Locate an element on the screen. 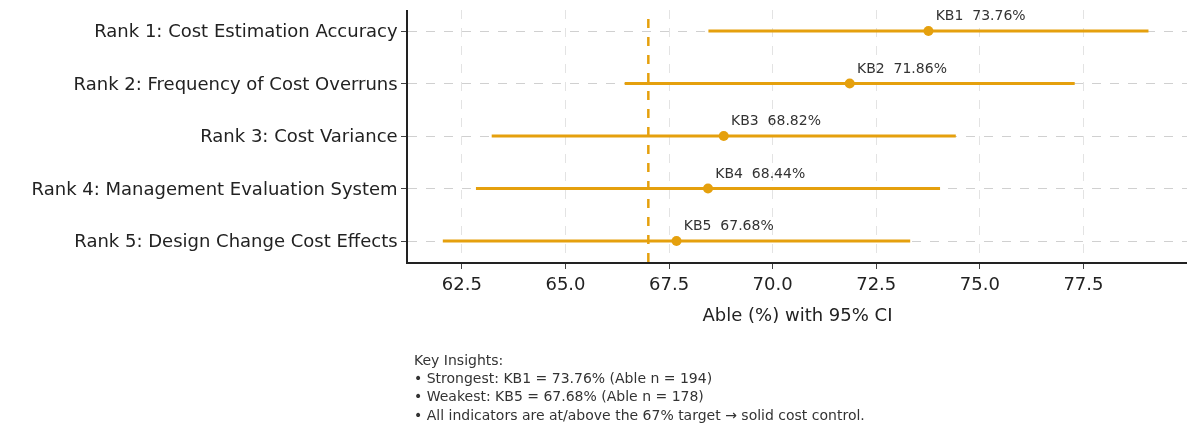  data-label: KB3 68.82% is located at coordinates (775, 120).